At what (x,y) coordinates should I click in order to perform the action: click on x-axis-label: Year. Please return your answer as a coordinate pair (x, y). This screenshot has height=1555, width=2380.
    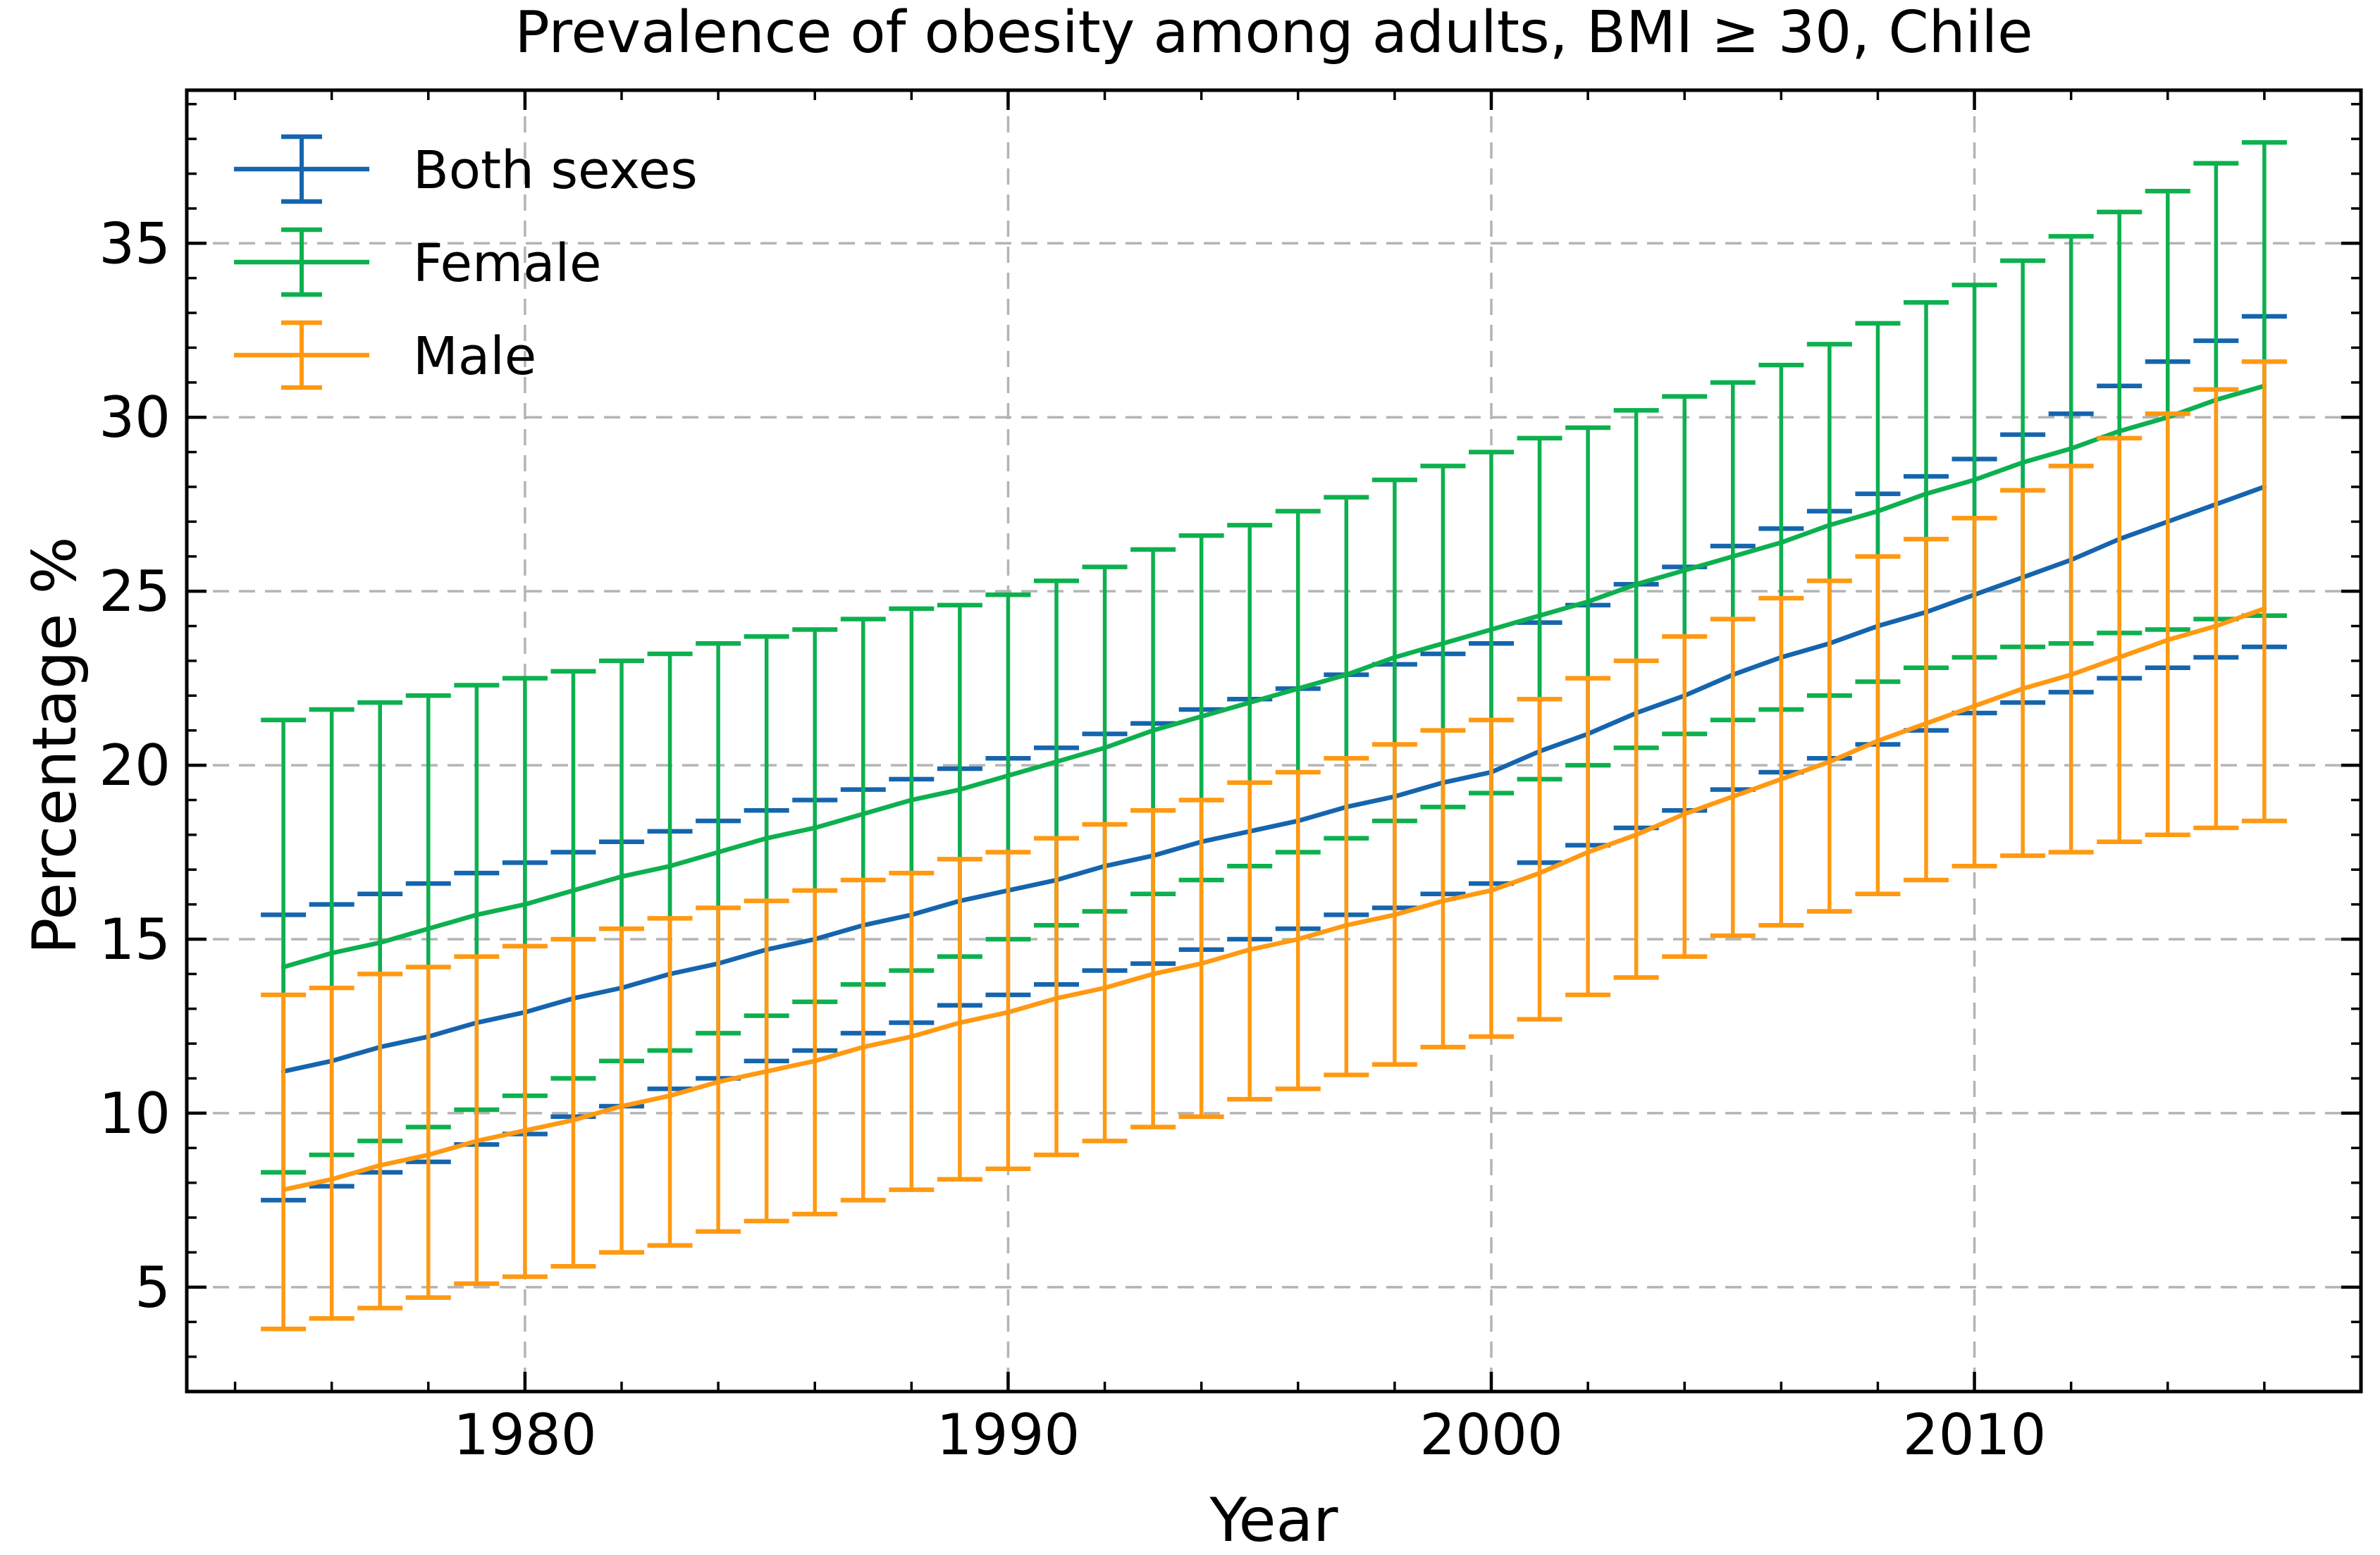
    Looking at the image, I should click on (1273, 1520).